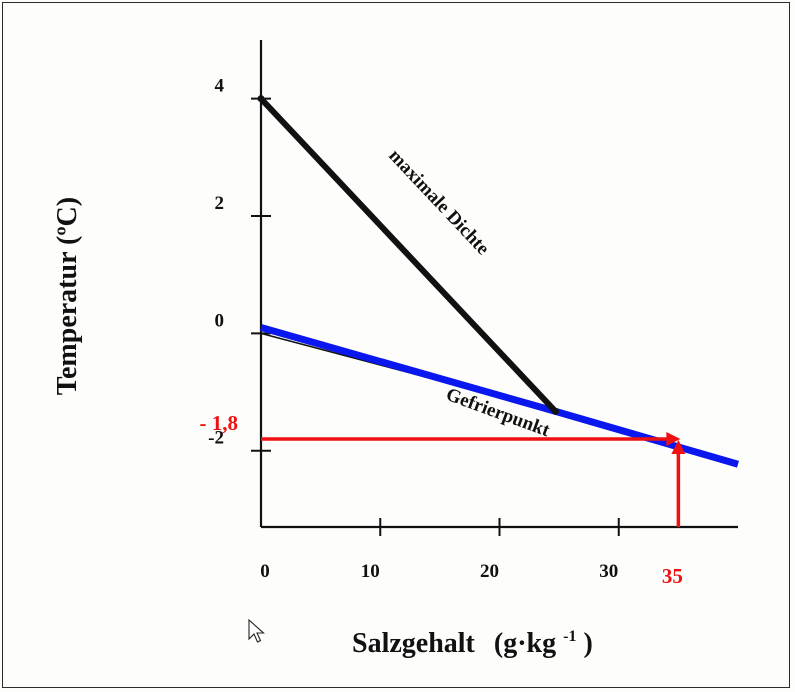 The width and height of the screenshot is (795, 692). What do you see at coordinates (678, 446) in the screenshot?
I see `arrowhead-up-icon` at bounding box center [678, 446].